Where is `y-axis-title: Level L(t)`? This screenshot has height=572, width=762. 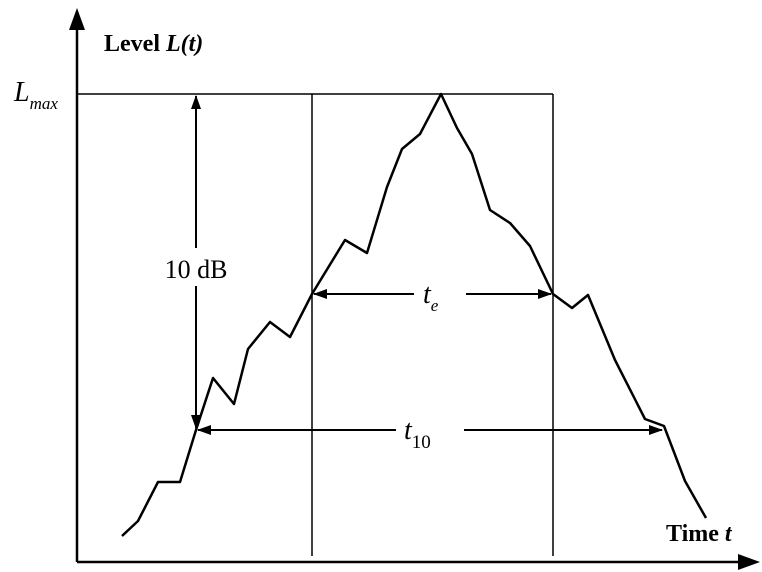 y-axis-title: Level L(t) is located at coordinates (153, 44).